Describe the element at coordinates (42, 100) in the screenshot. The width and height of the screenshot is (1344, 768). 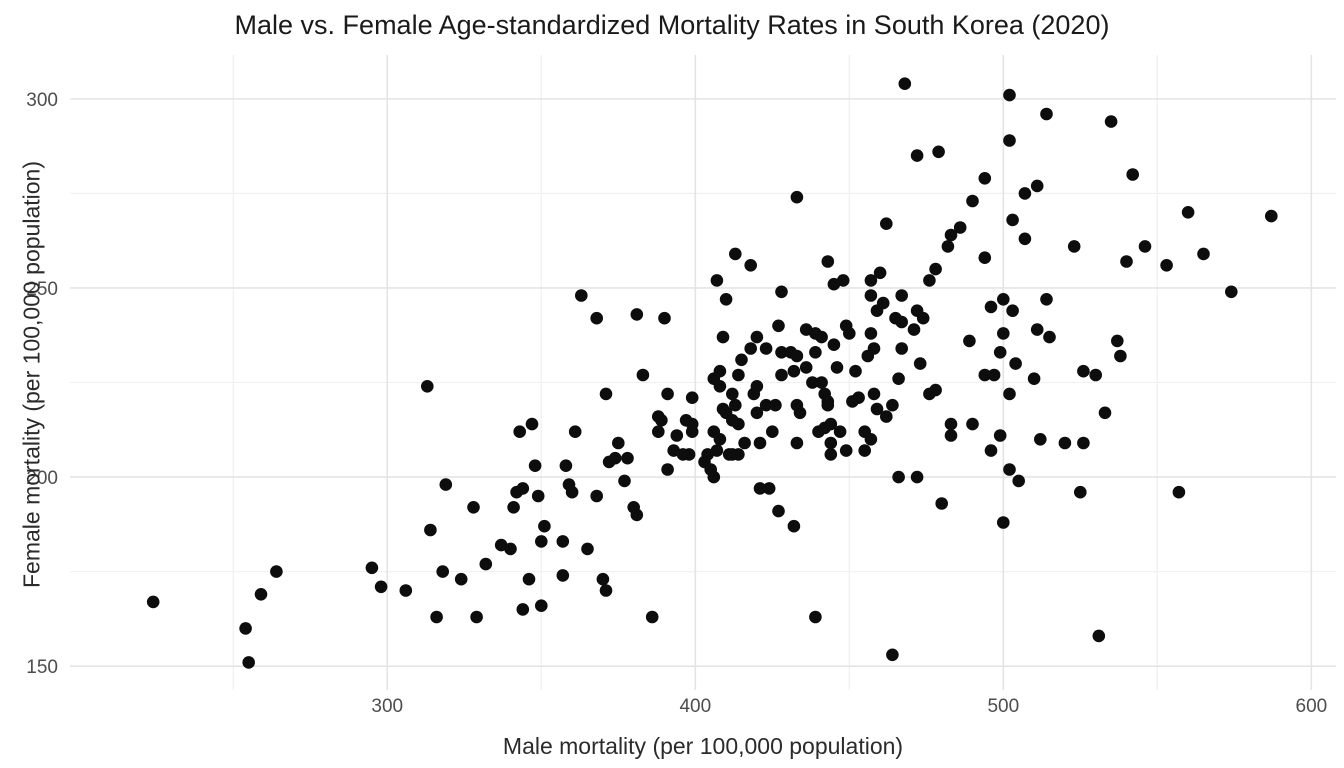
I see `y-tick-label: 300` at that location.